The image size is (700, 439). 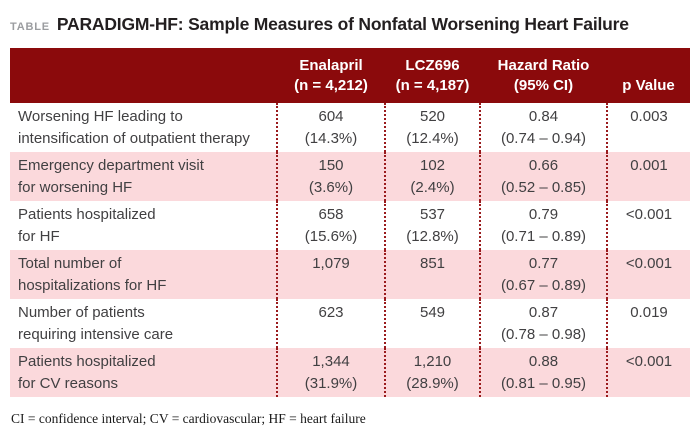 I want to click on enalapril-cell: 1,344 (31.9%), so click(x=330, y=372).